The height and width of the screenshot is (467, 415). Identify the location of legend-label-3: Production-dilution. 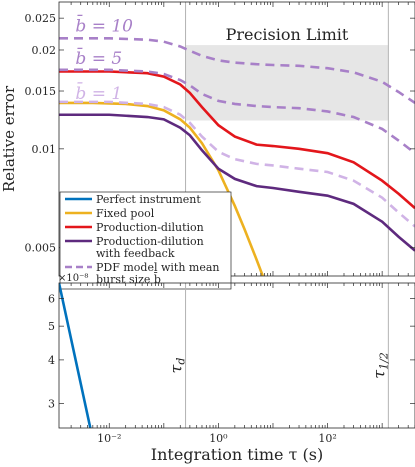
(150, 241).